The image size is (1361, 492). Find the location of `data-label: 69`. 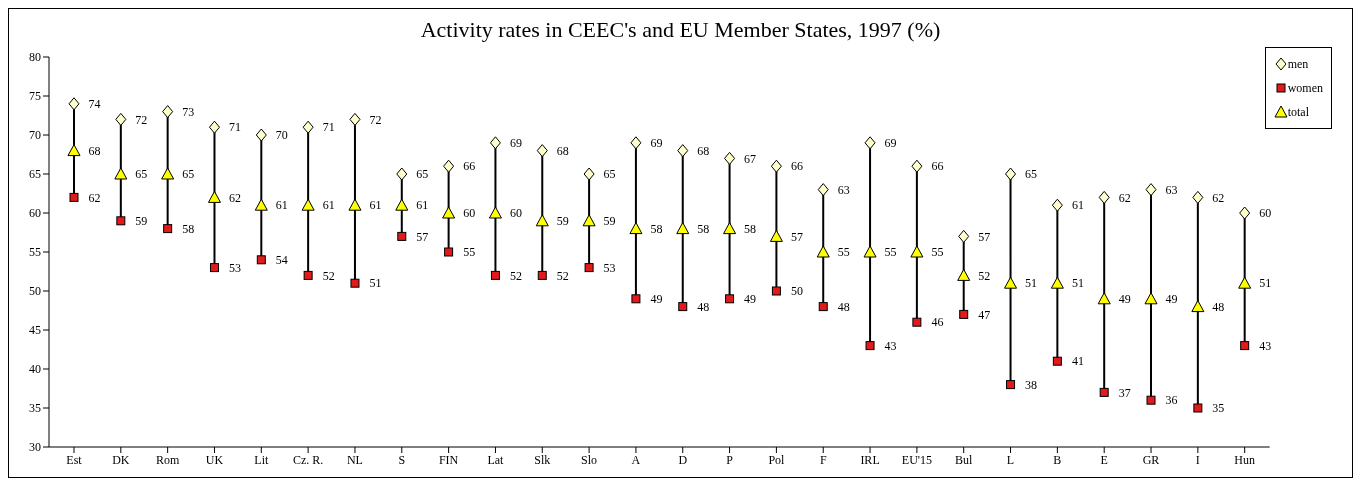

data-label: 69 is located at coordinates (890, 143).